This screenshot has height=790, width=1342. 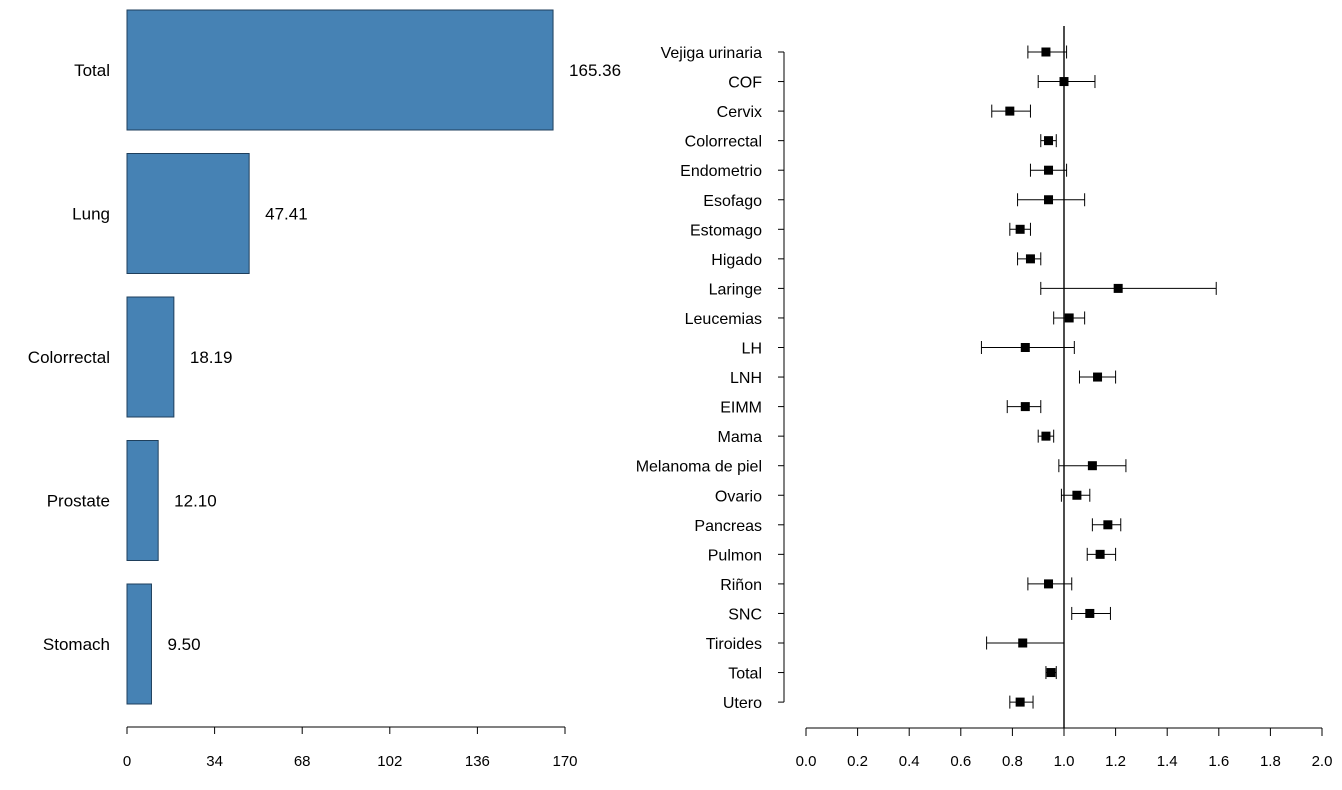 I want to click on category-label: Endometrio, so click(x=721, y=171).